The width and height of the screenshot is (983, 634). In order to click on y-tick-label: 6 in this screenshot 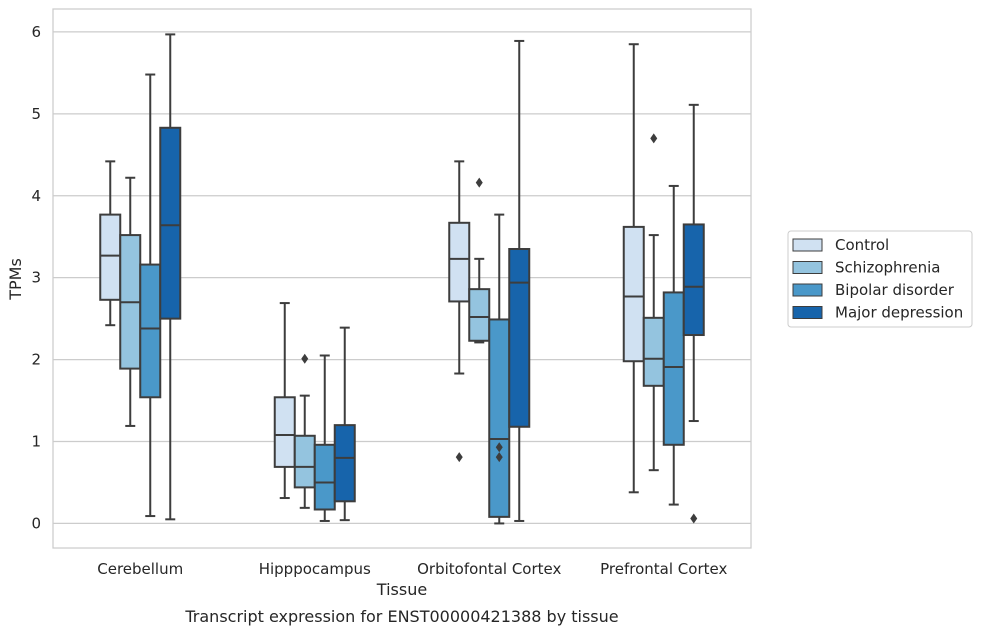, I will do `click(36, 32)`.